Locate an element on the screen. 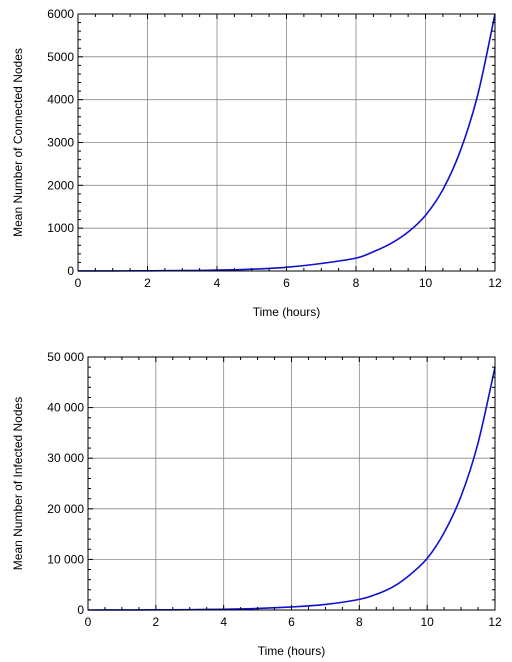 This screenshot has height=662, width=512. y-tick-label: 20 000 is located at coordinates (65, 509).